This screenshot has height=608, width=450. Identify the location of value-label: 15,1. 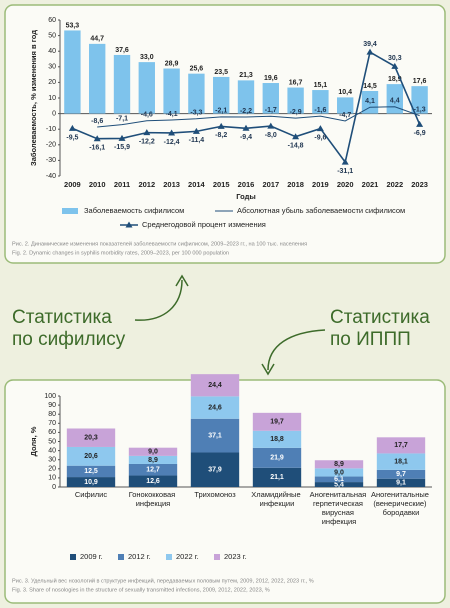
(321, 85).